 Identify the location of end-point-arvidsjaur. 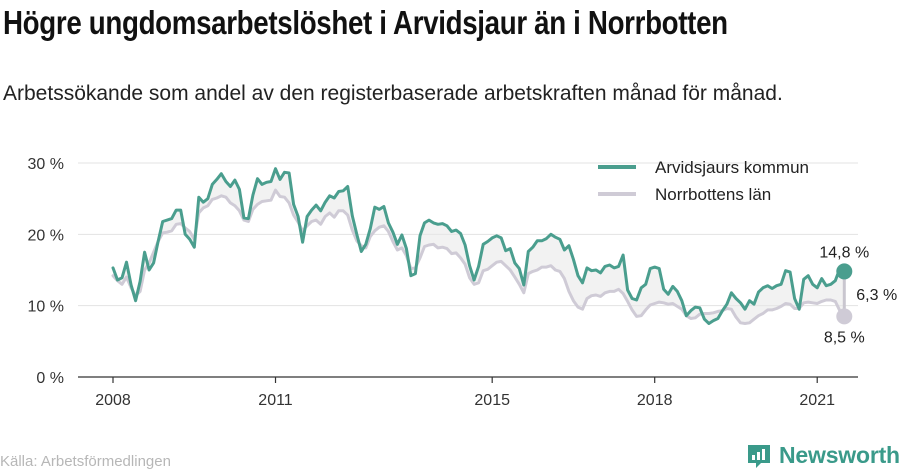
(844, 271).